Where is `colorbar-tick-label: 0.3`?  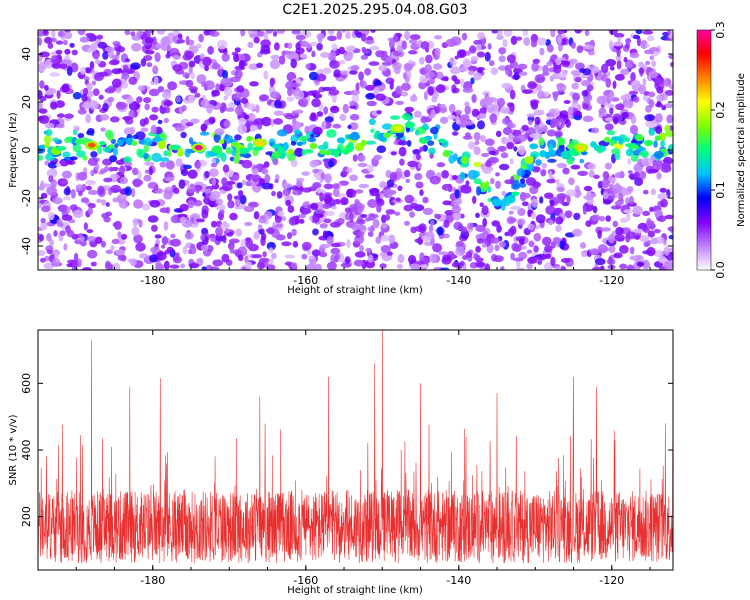
colorbar-tick-label: 0.3 is located at coordinates (720, 30).